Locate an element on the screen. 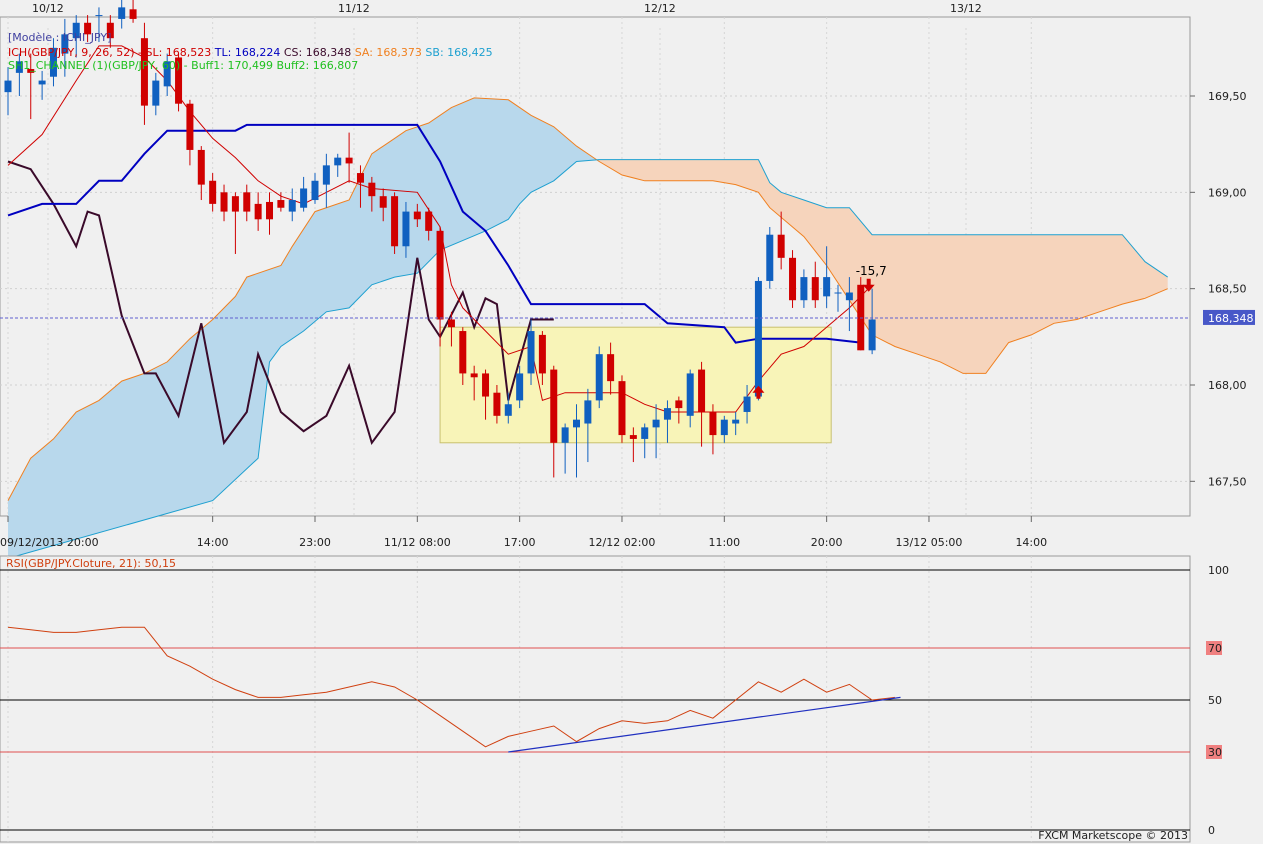 The width and height of the screenshot is (1263, 844). arrow-down-icon is located at coordinates (868, 285).